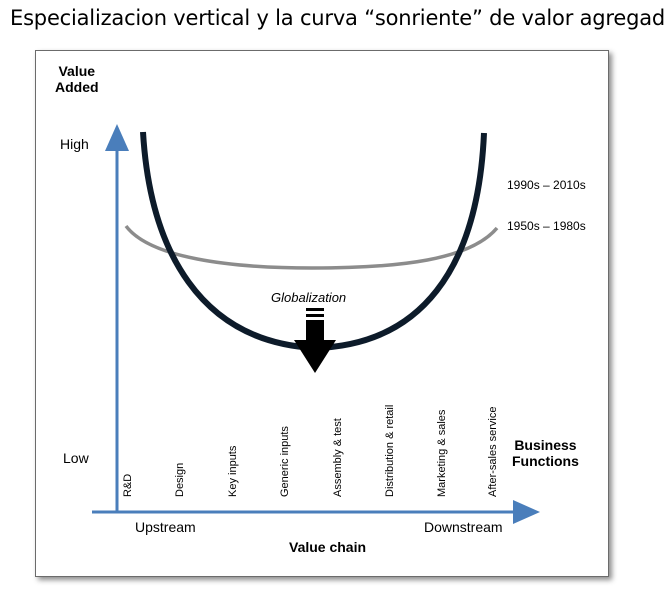 The image size is (664, 605). Describe the element at coordinates (338, 457) in the screenshot. I see `function-label: Assembly & test` at that location.